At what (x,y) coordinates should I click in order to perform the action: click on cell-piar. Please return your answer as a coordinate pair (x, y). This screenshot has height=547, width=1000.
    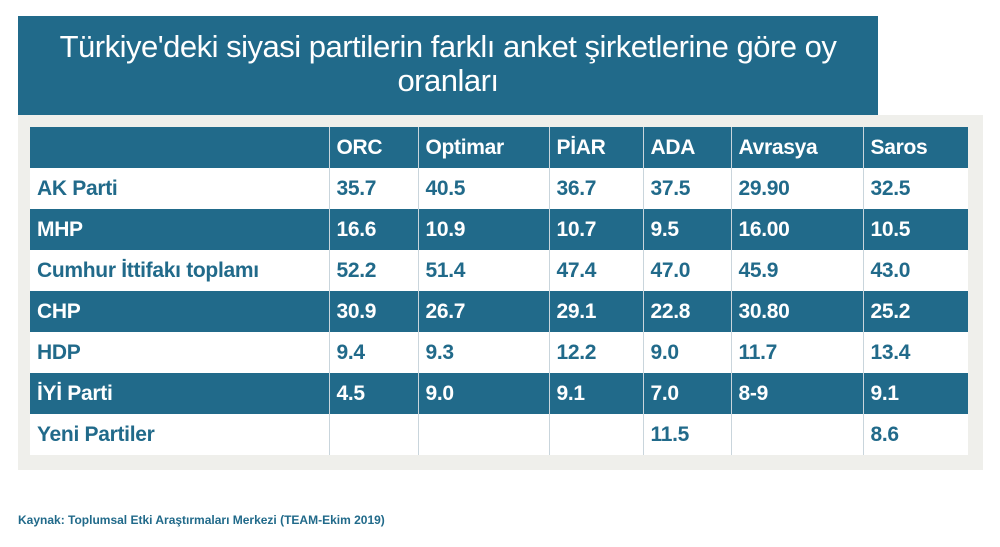
    Looking at the image, I should click on (596, 434).